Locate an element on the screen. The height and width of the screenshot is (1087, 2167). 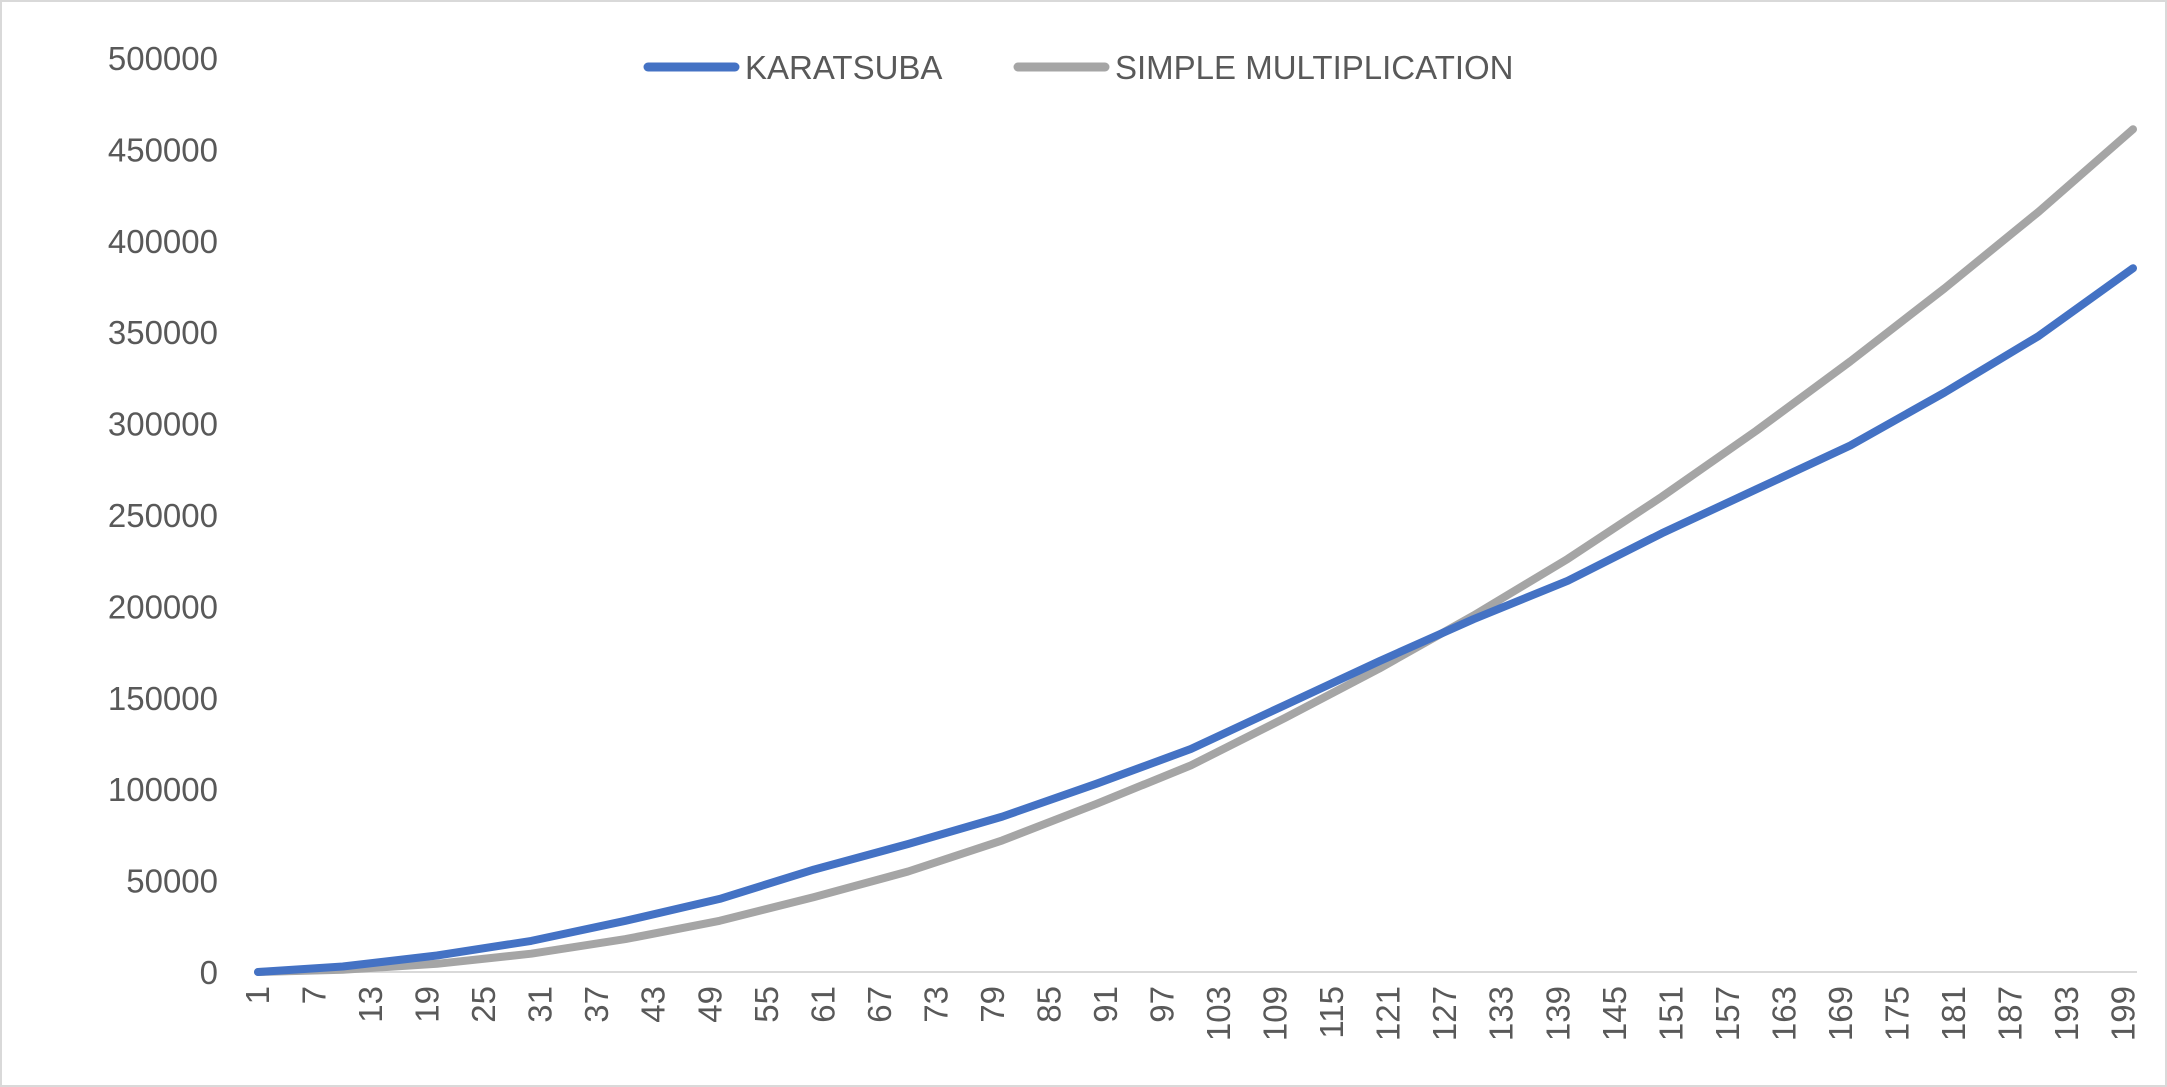
x-tick-label: 139 is located at coordinates (1557, 1013).